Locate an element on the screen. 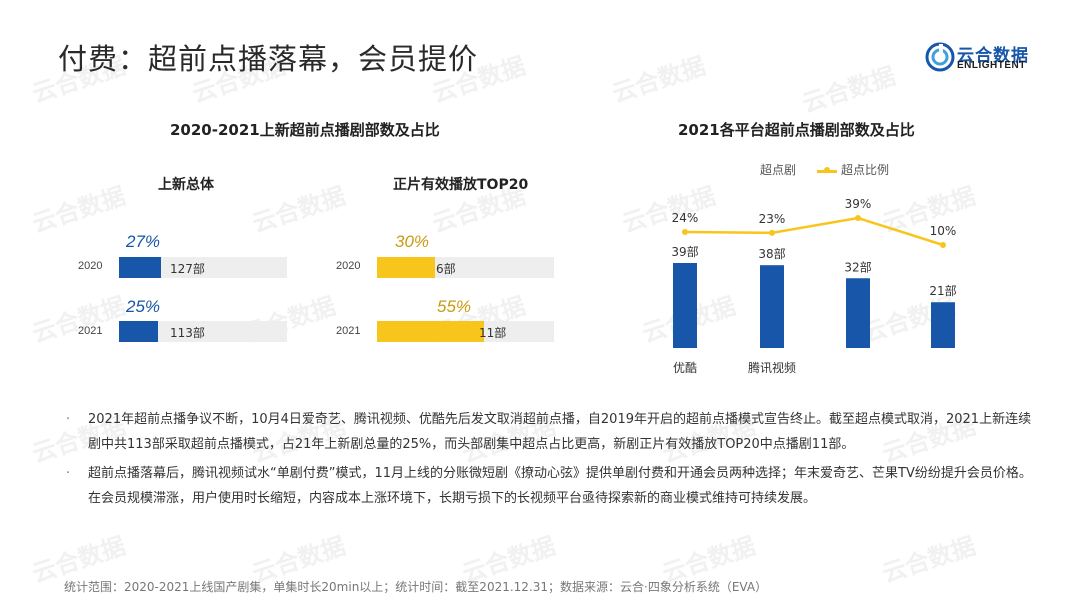 The height and width of the screenshot is (600, 1080). line-series-ratio is located at coordinates (814, 231).